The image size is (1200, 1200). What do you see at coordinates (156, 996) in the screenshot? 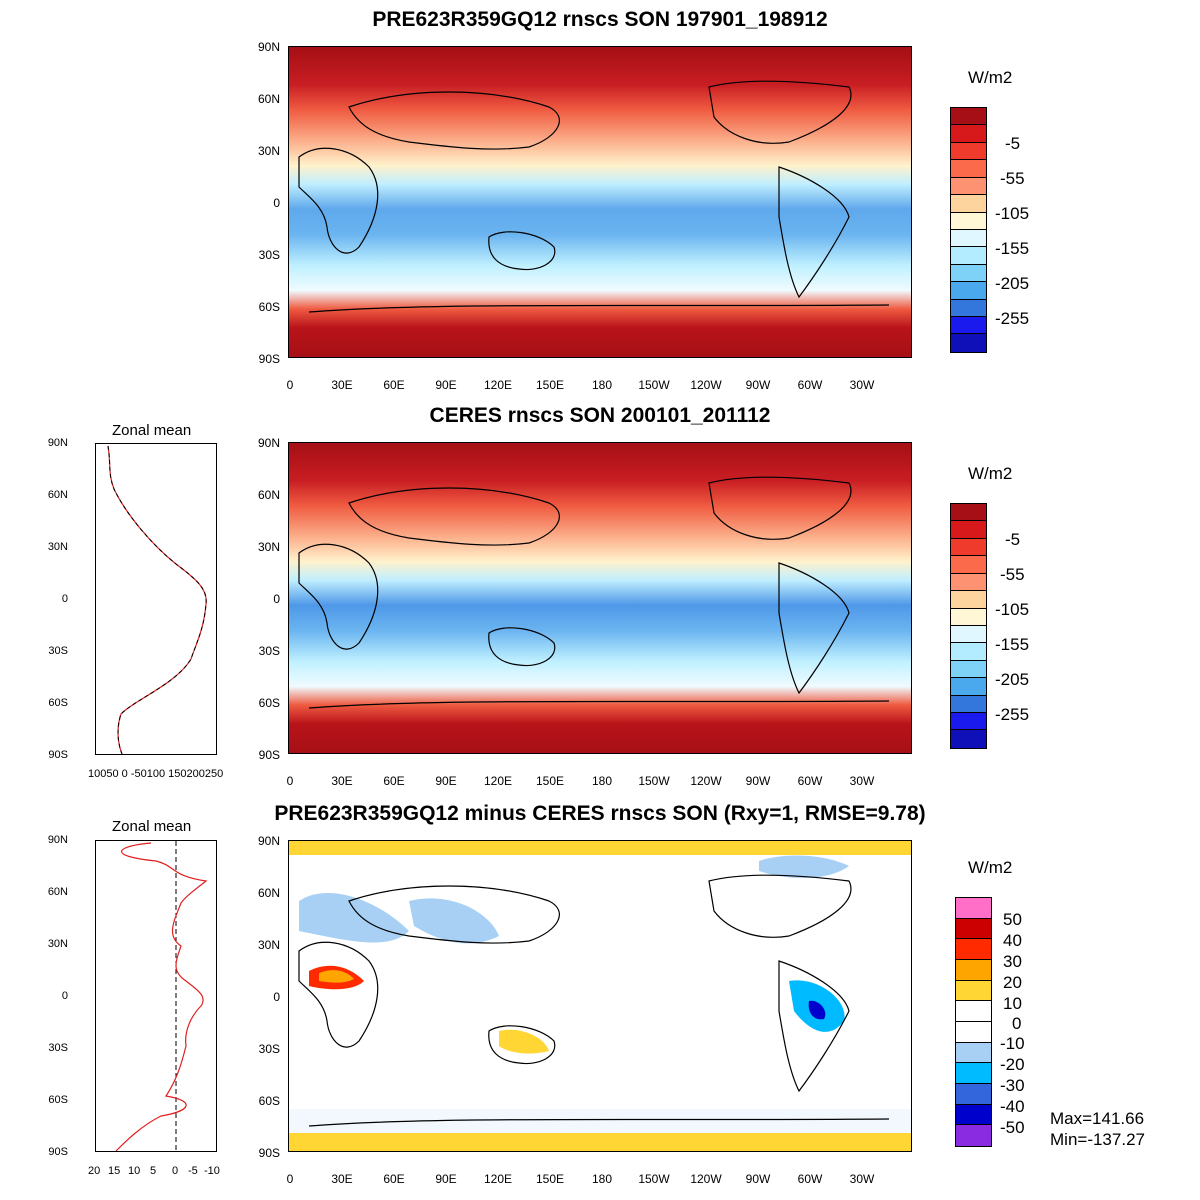
I see `diff-zonal-plot` at bounding box center [156, 996].